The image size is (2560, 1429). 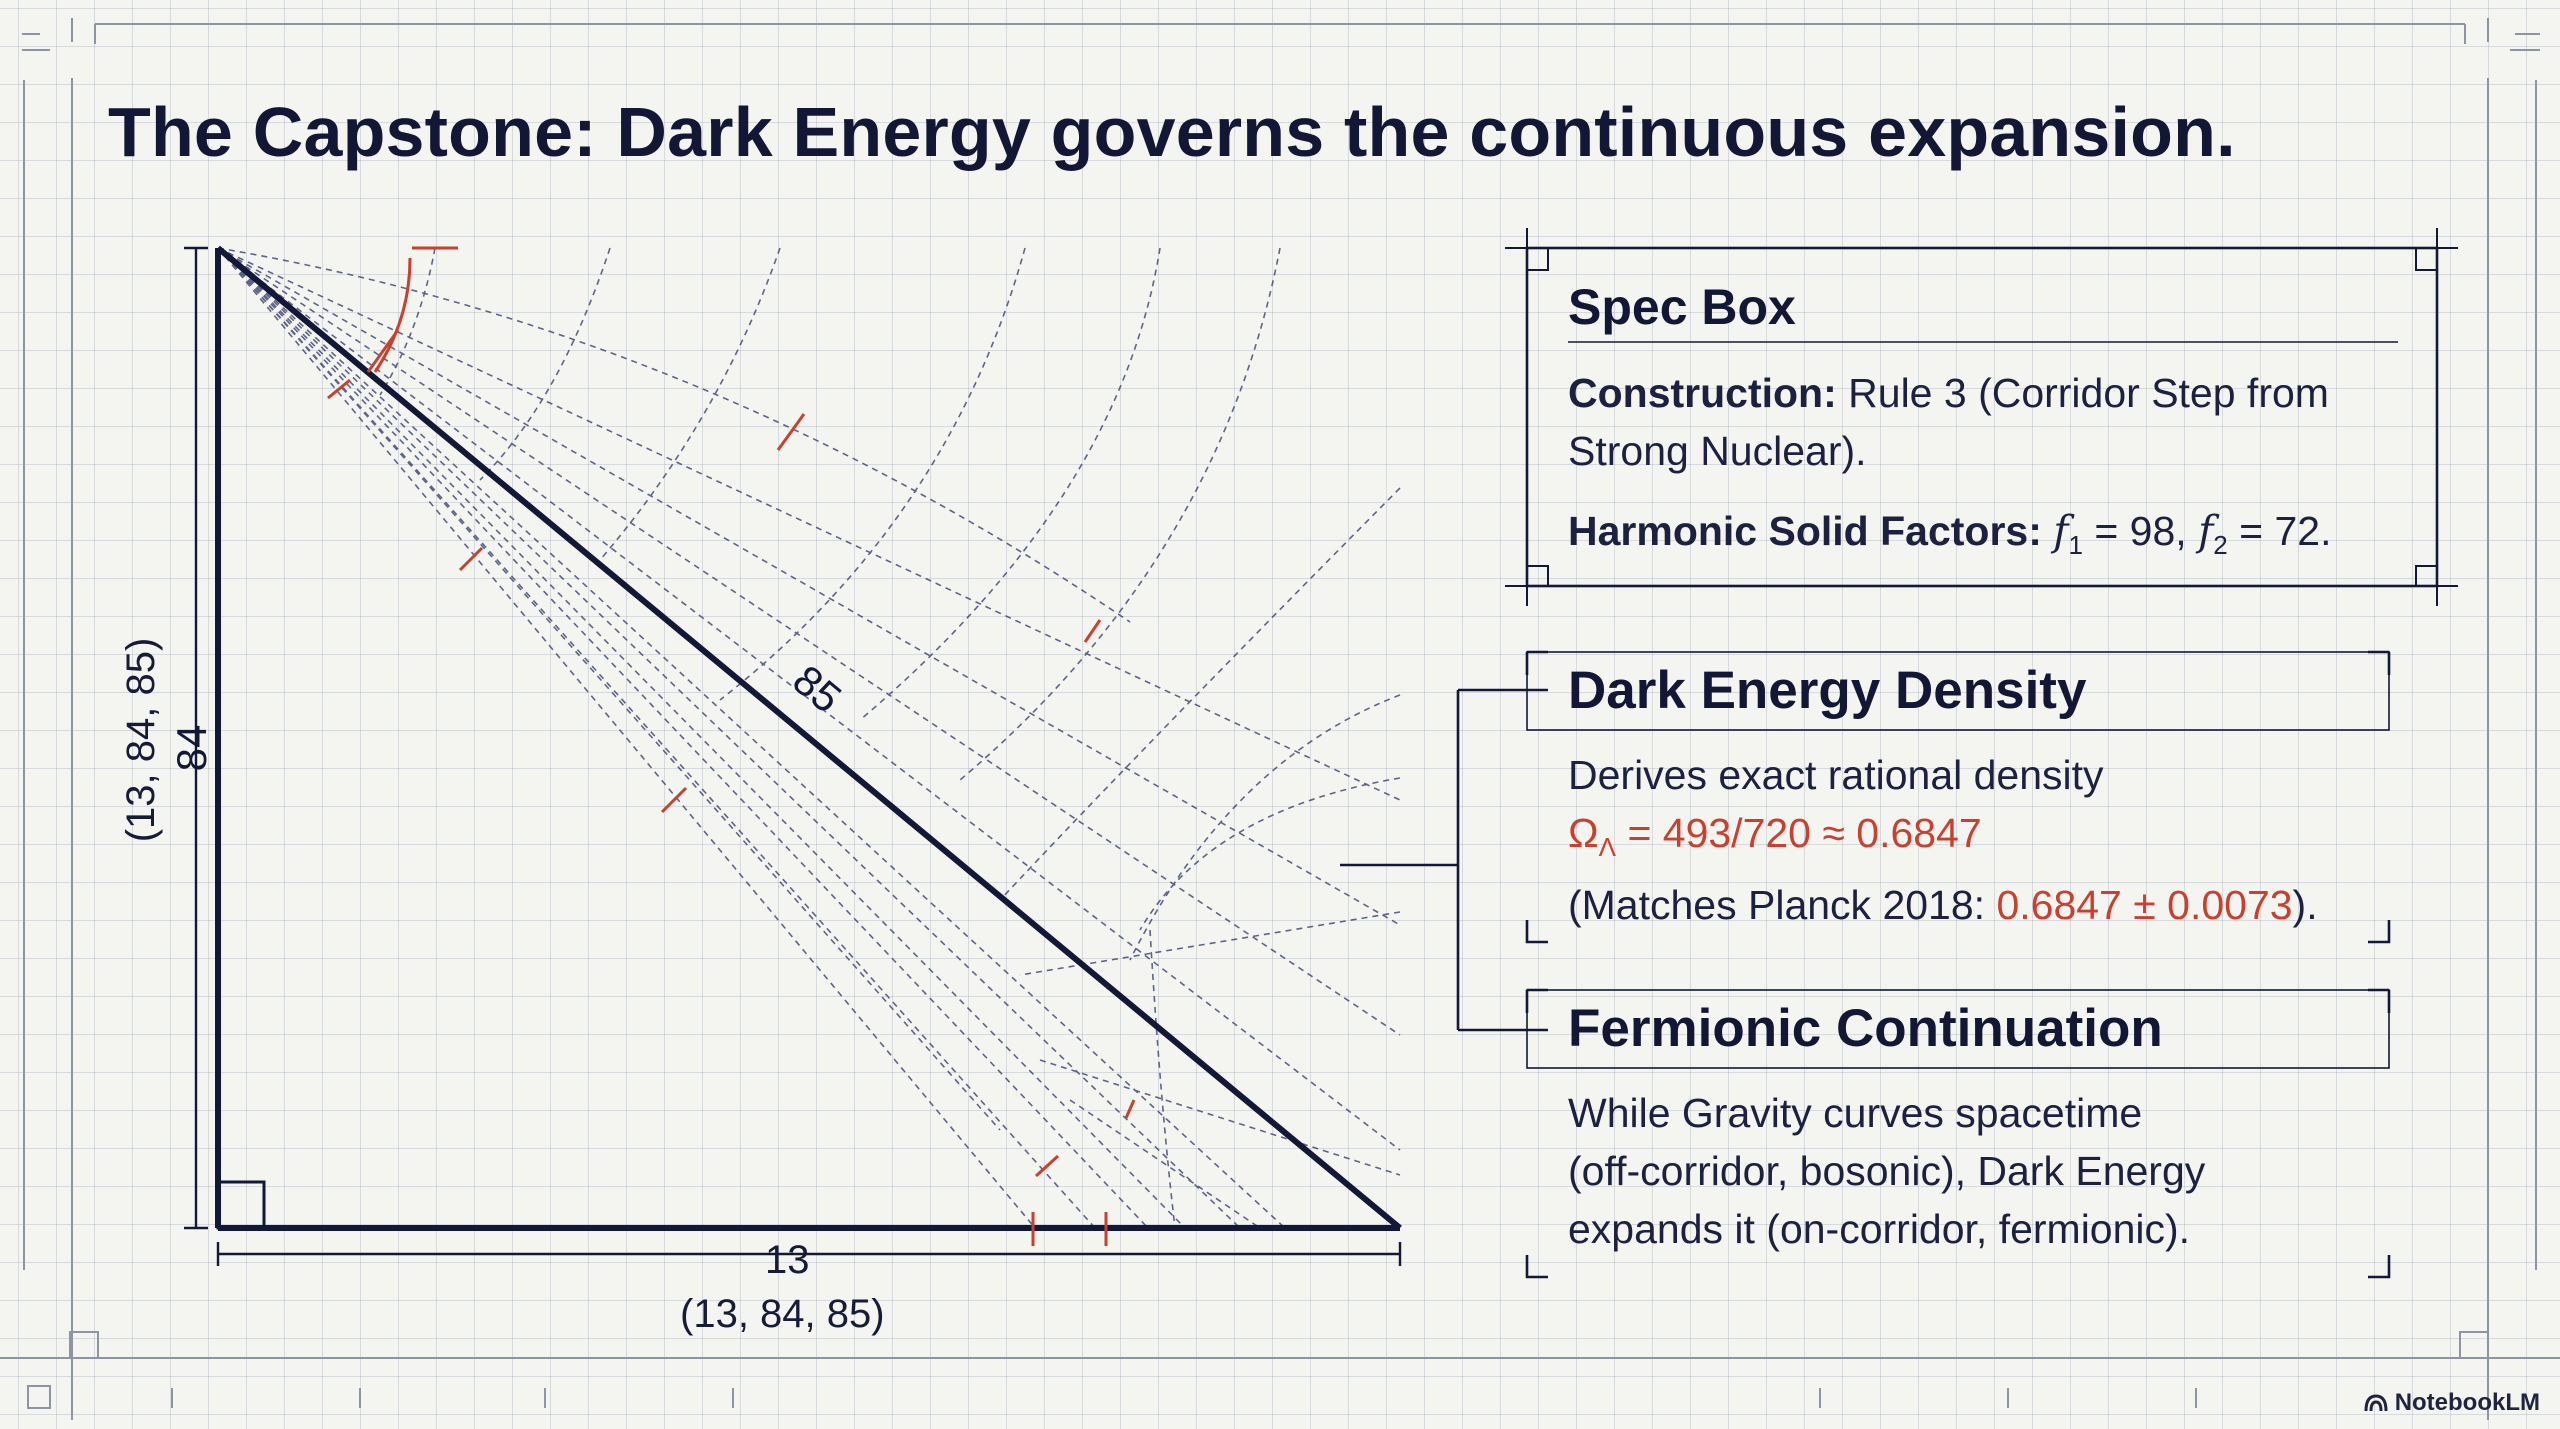 What do you see at coordinates (1782, 905) in the screenshot?
I see `planck-prefix: (Matches Planck 2018:` at bounding box center [1782, 905].